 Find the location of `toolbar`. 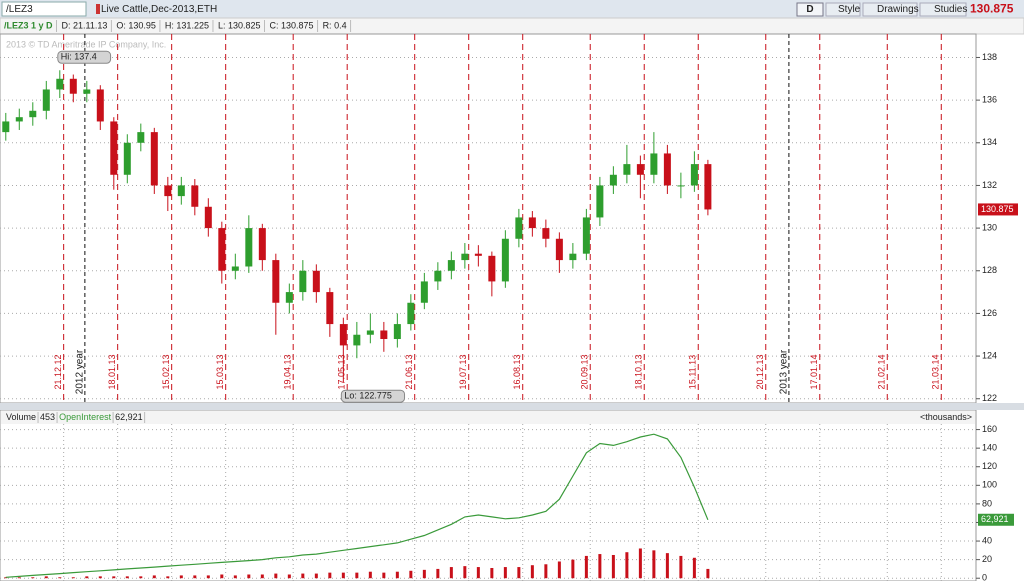

toolbar is located at coordinates (512, 9).